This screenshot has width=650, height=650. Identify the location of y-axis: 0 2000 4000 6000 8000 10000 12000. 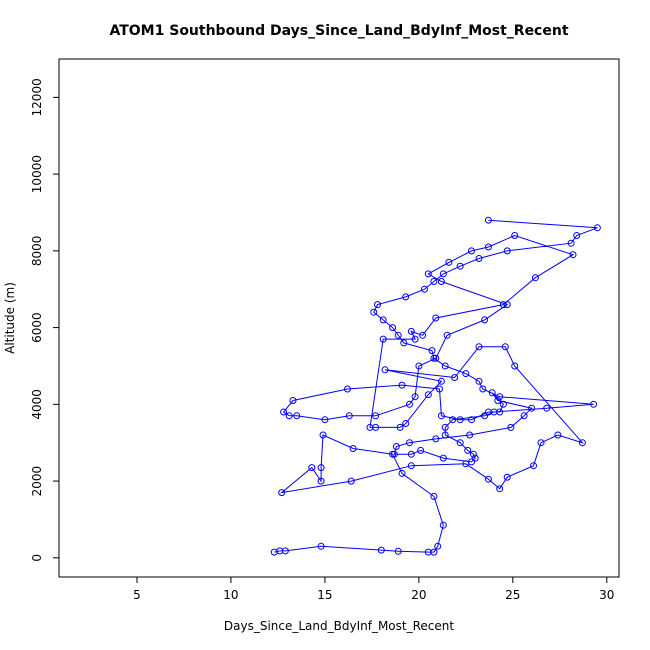
(45, 320).